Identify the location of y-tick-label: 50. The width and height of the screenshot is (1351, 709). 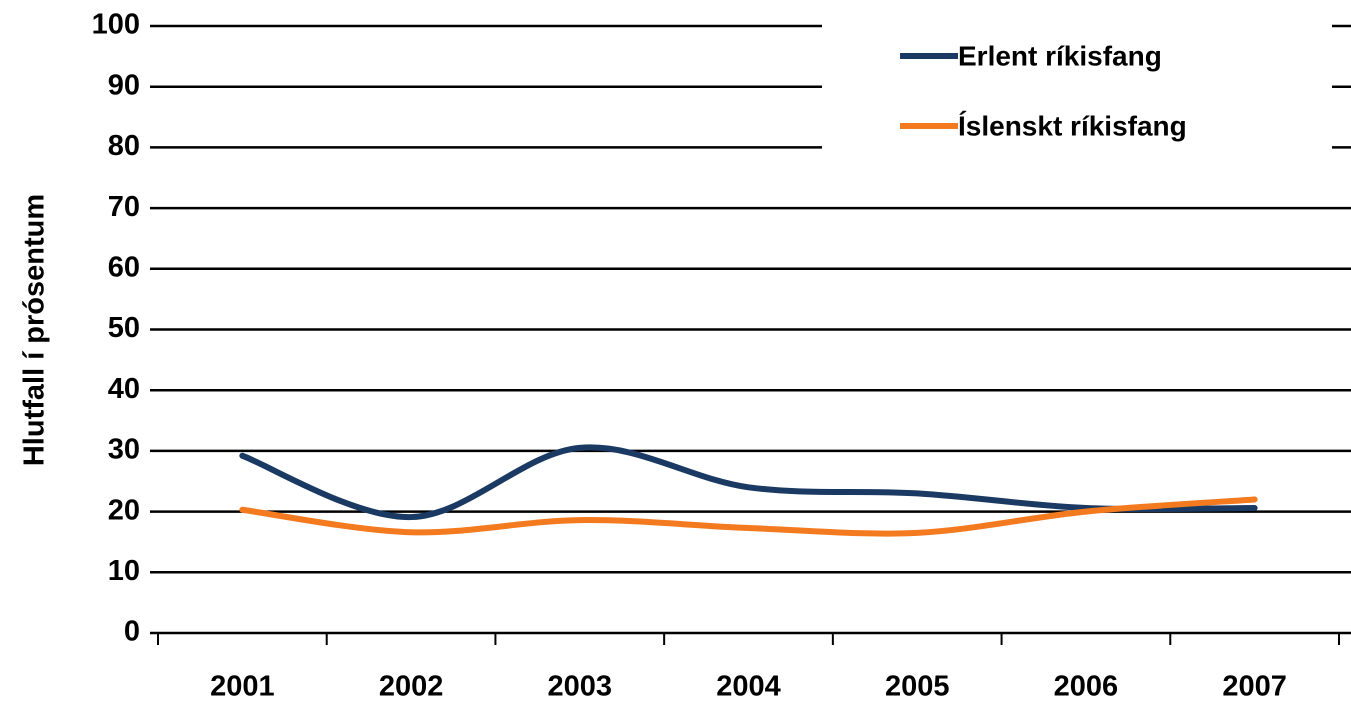
(124, 328).